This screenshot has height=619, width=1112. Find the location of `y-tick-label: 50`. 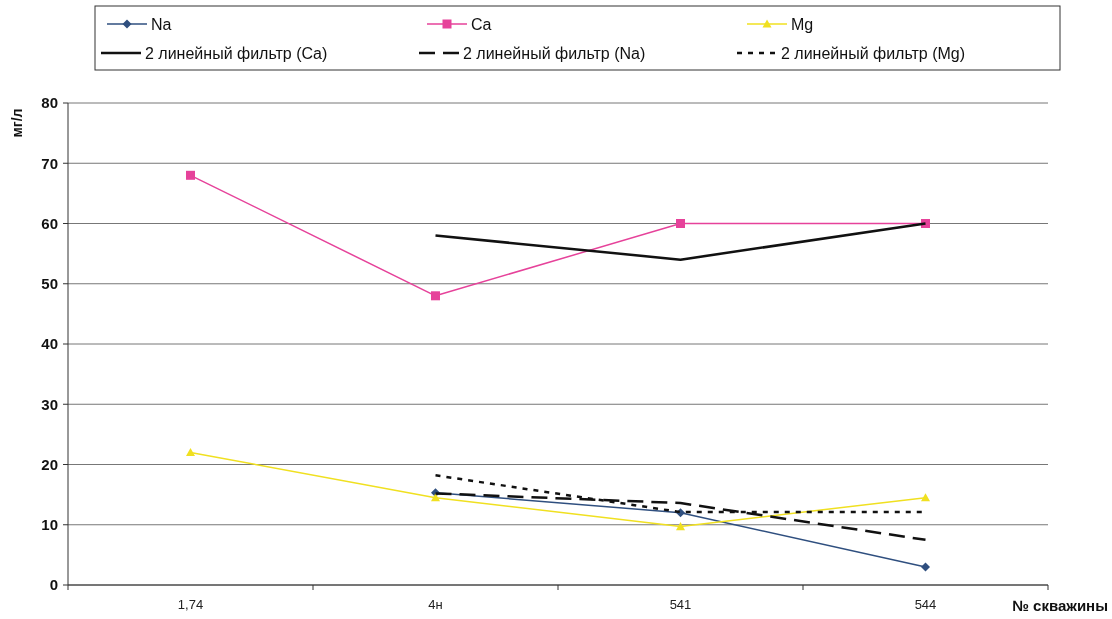

y-tick-label: 50 is located at coordinates (49, 283).